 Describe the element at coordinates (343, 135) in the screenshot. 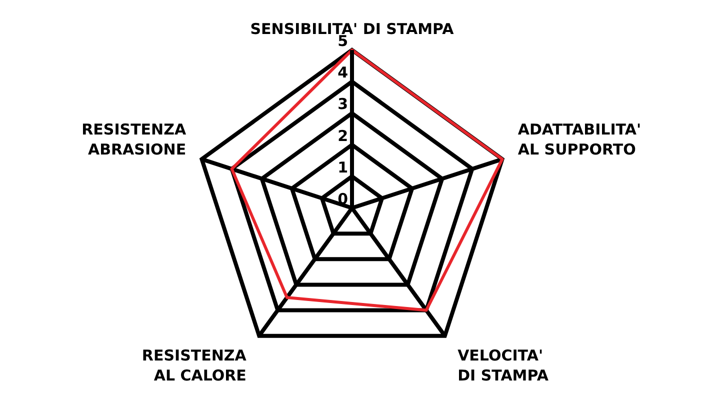

I see `y-tick-label: 2` at that location.